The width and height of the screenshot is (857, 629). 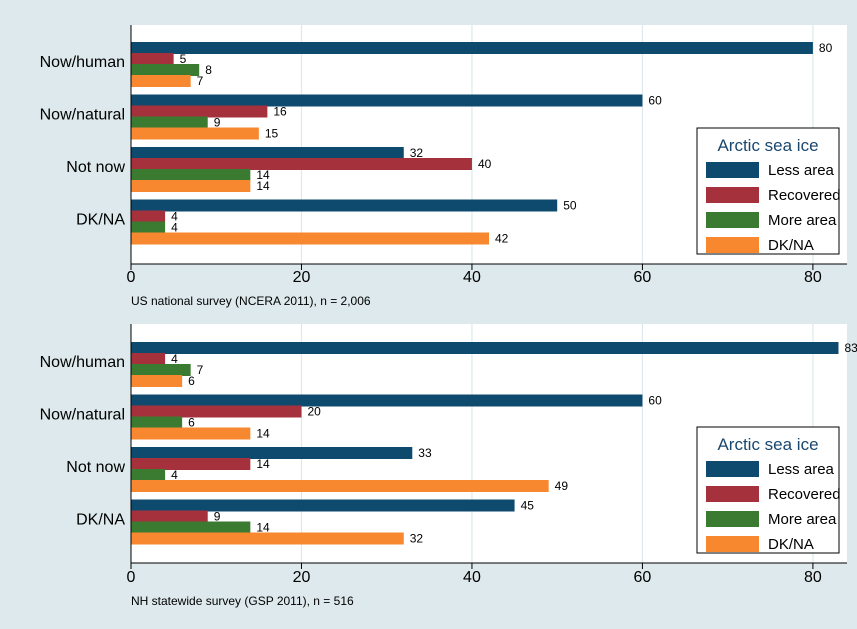 I want to click on legend-label: Recovered, so click(x=804, y=494).